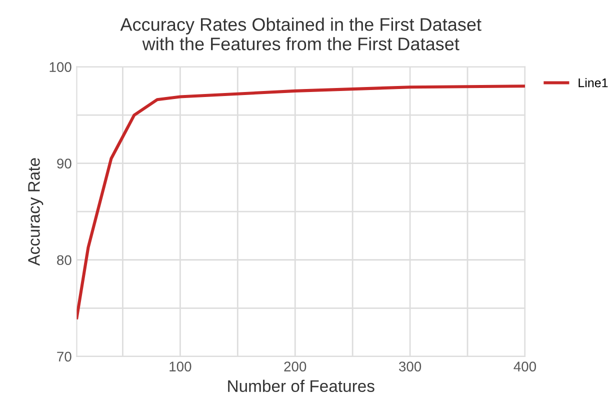 The image size is (614, 405). What do you see at coordinates (36, 212) in the screenshot?
I see `y-axis-title: Accuracy Rate` at bounding box center [36, 212].